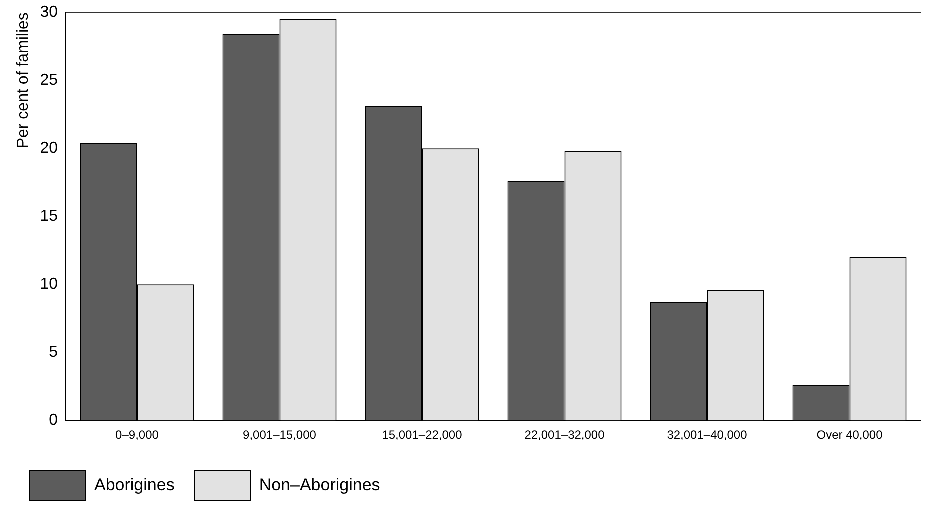  What do you see at coordinates (53, 353) in the screenshot?
I see `y-tick-label: 5` at bounding box center [53, 353].